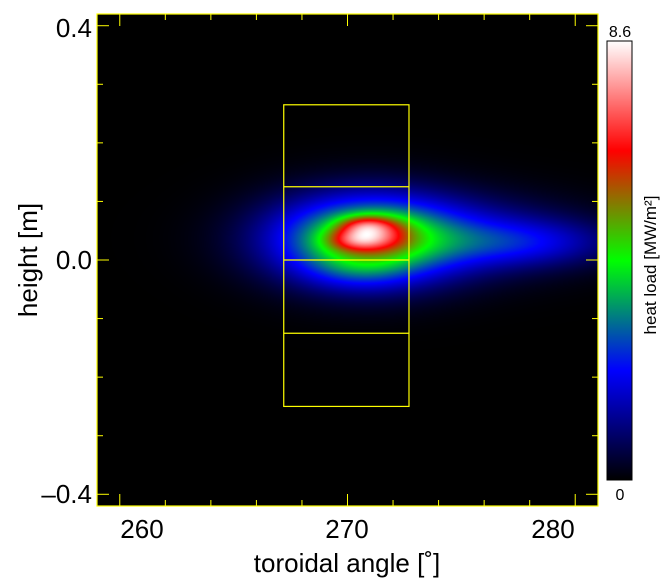 This screenshot has height=580, width=672. I want to click on tile-outlines, so click(346, 256).